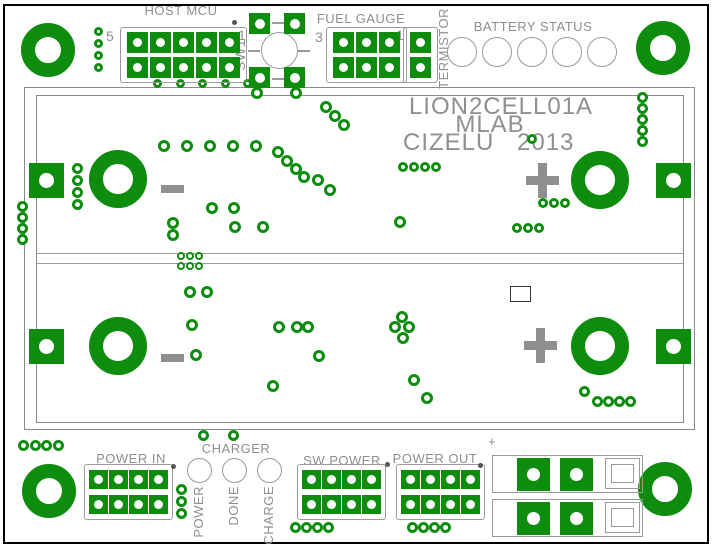 This screenshot has width=712, height=548. Describe the element at coordinates (131, 458) in the screenshot. I see `power-in-label: POWER IN` at that location.